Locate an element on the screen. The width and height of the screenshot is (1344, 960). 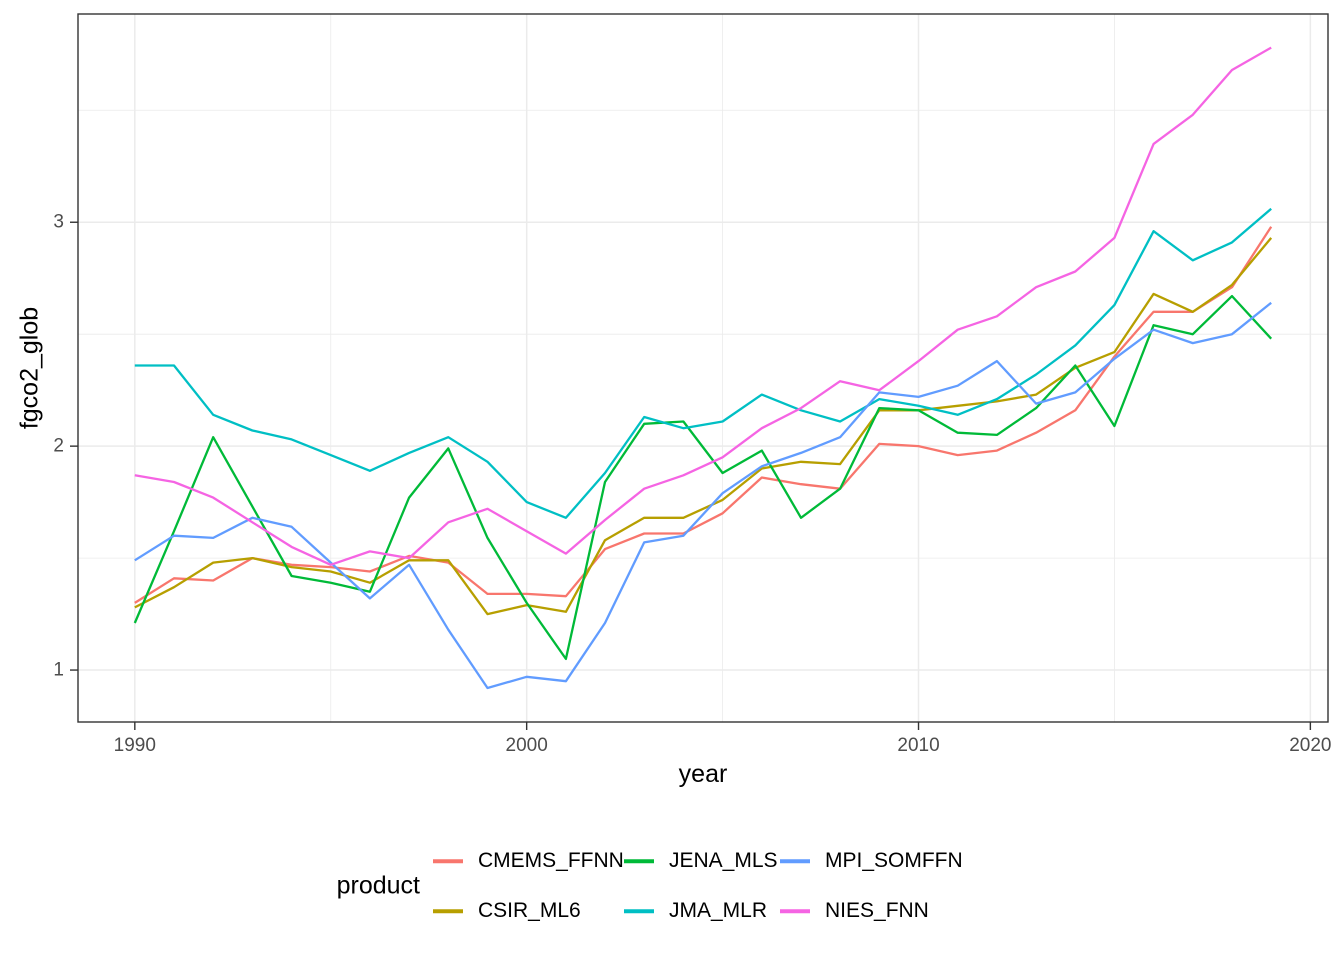
legend-title: product is located at coordinates (378, 885).